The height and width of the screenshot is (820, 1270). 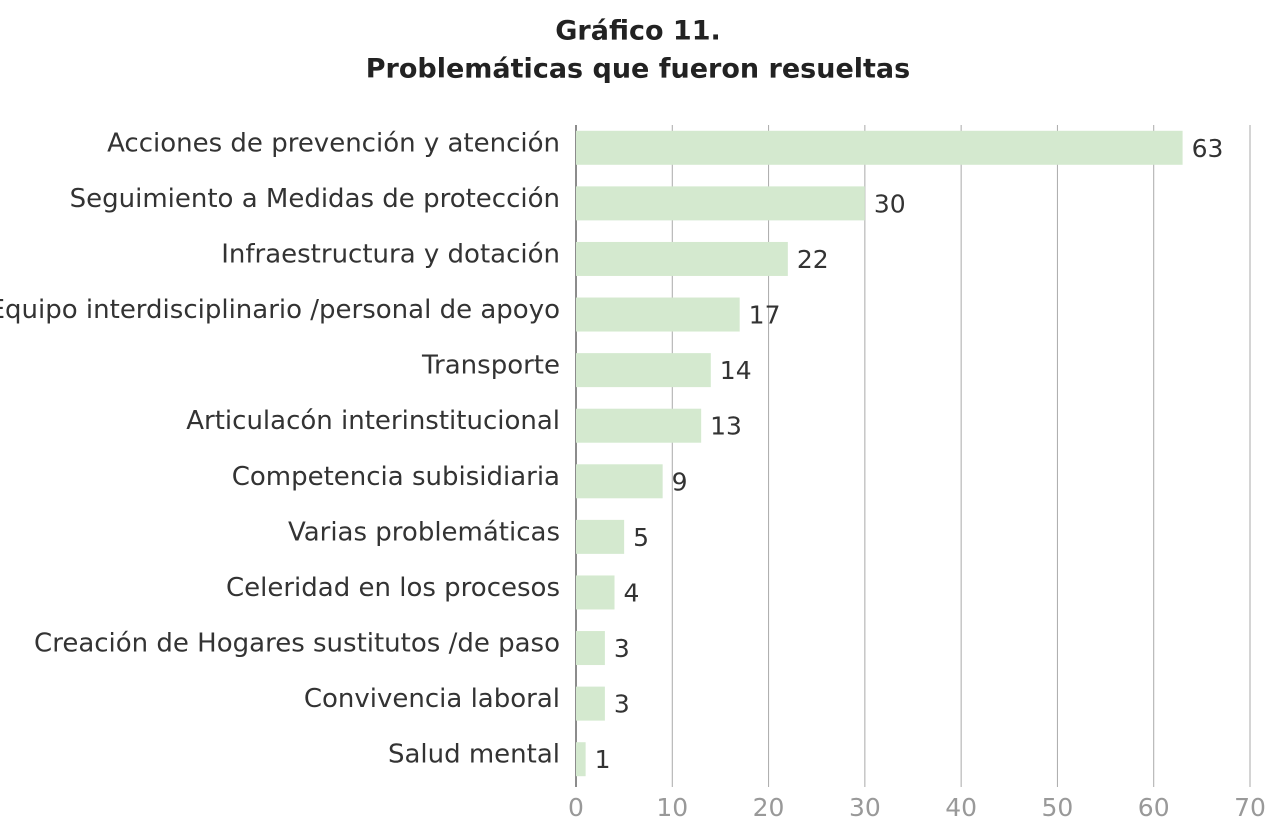 What do you see at coordinates (638, 69) in the screenshot?
I see `chart-subtitle: Problemáticas que fueron resueltas` at bounding box center [638, 69].